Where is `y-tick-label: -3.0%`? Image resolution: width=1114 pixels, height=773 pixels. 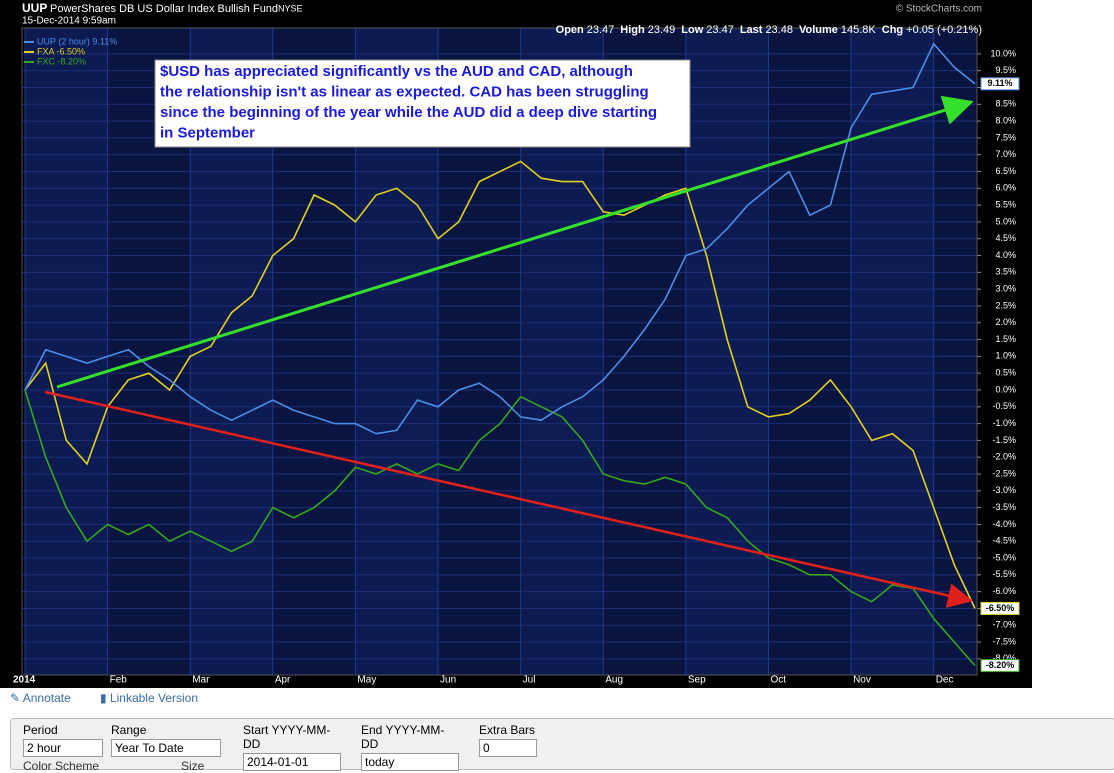
y-tick-label: -3.0% is located at coordinates (1004, 490).